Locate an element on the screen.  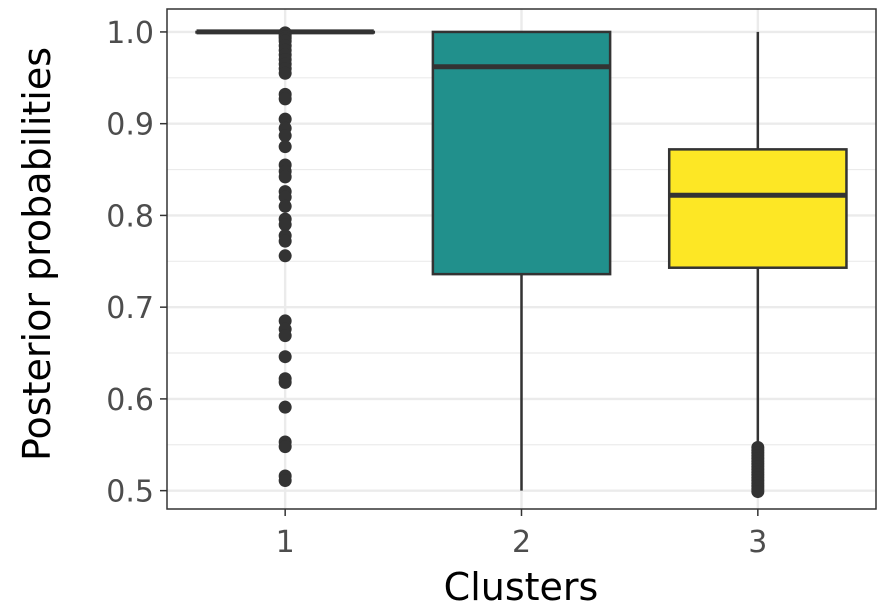
y-tick-label: 0.8 is located at coordinates (130, 216).